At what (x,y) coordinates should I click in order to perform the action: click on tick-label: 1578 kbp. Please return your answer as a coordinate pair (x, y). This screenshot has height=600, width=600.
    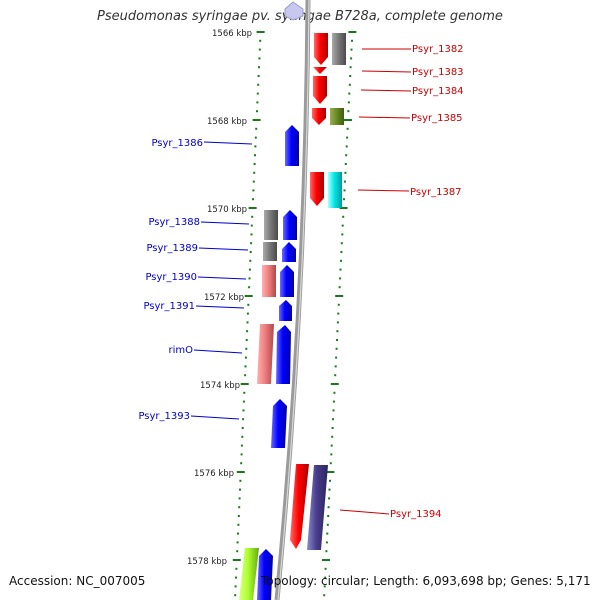
    Looking at the image, I should click on (207, 562).